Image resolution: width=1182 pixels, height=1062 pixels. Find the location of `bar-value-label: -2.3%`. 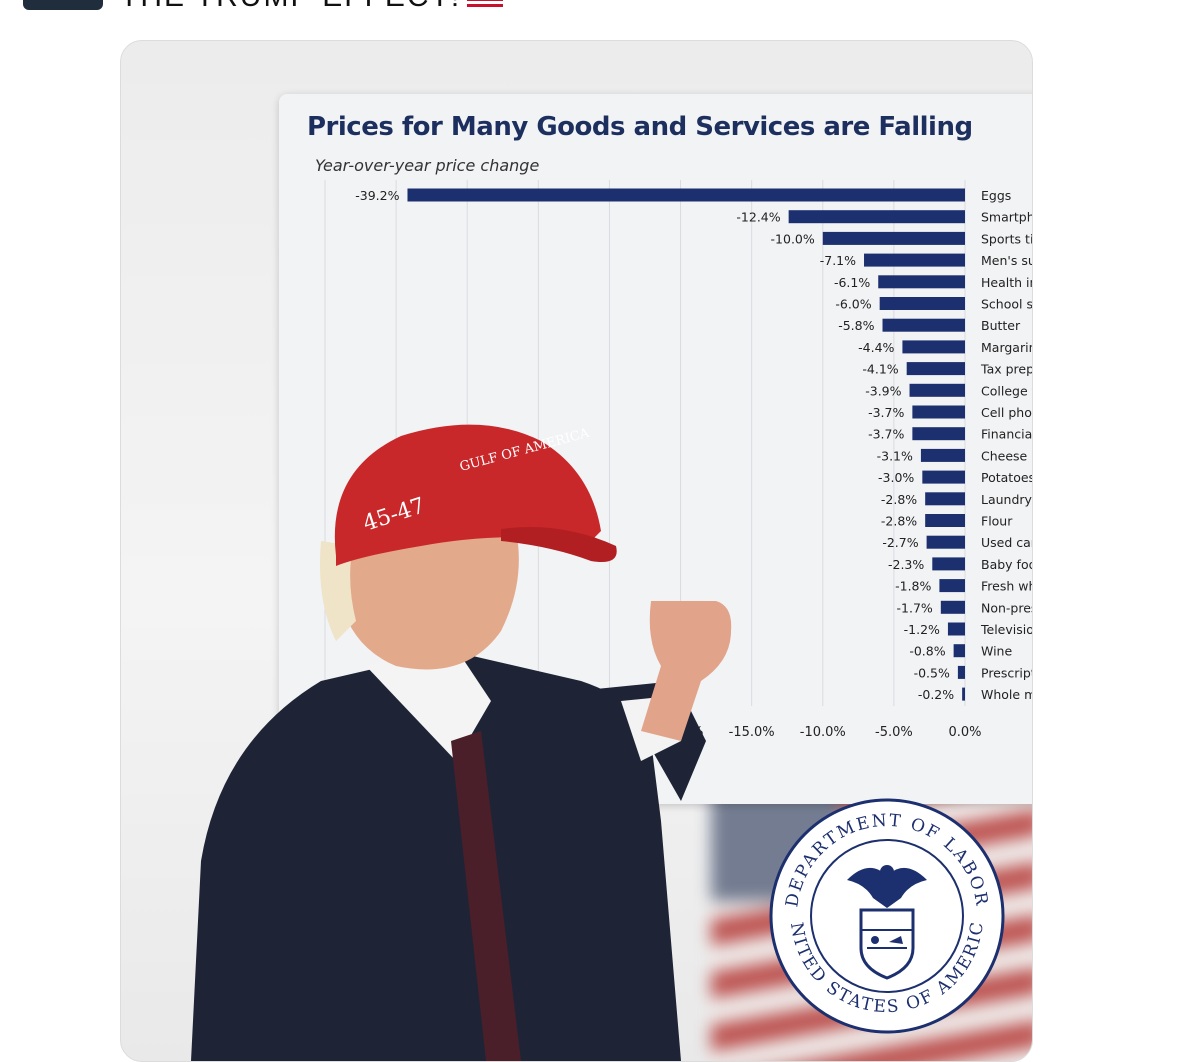

bar-value-label: -2.3% is located at coordinates (906, 564).